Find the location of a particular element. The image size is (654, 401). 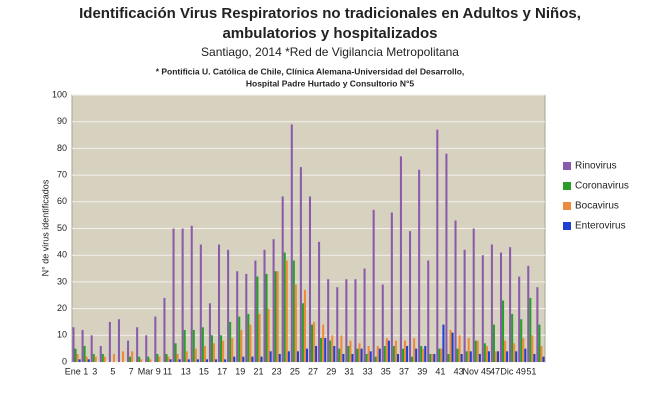

x-tick-label: 31 is located at coordinates (349, 371).